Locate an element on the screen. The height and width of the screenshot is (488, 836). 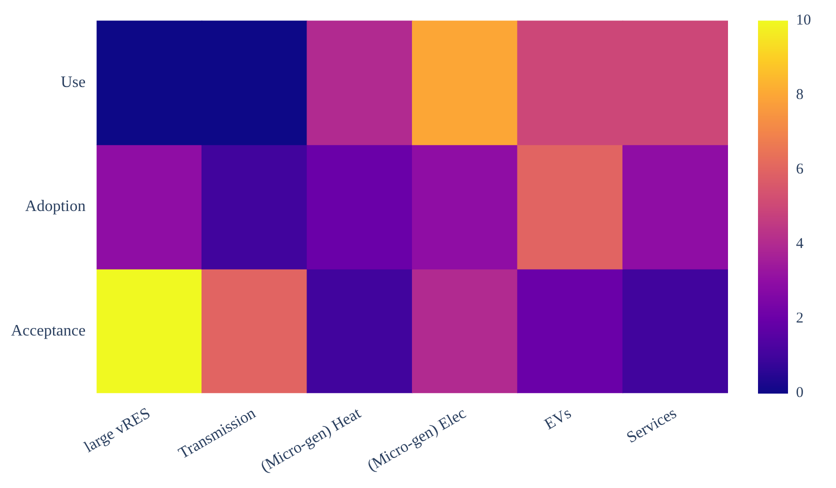
color-bar-label: 8 is located at coordinates (800, 95).